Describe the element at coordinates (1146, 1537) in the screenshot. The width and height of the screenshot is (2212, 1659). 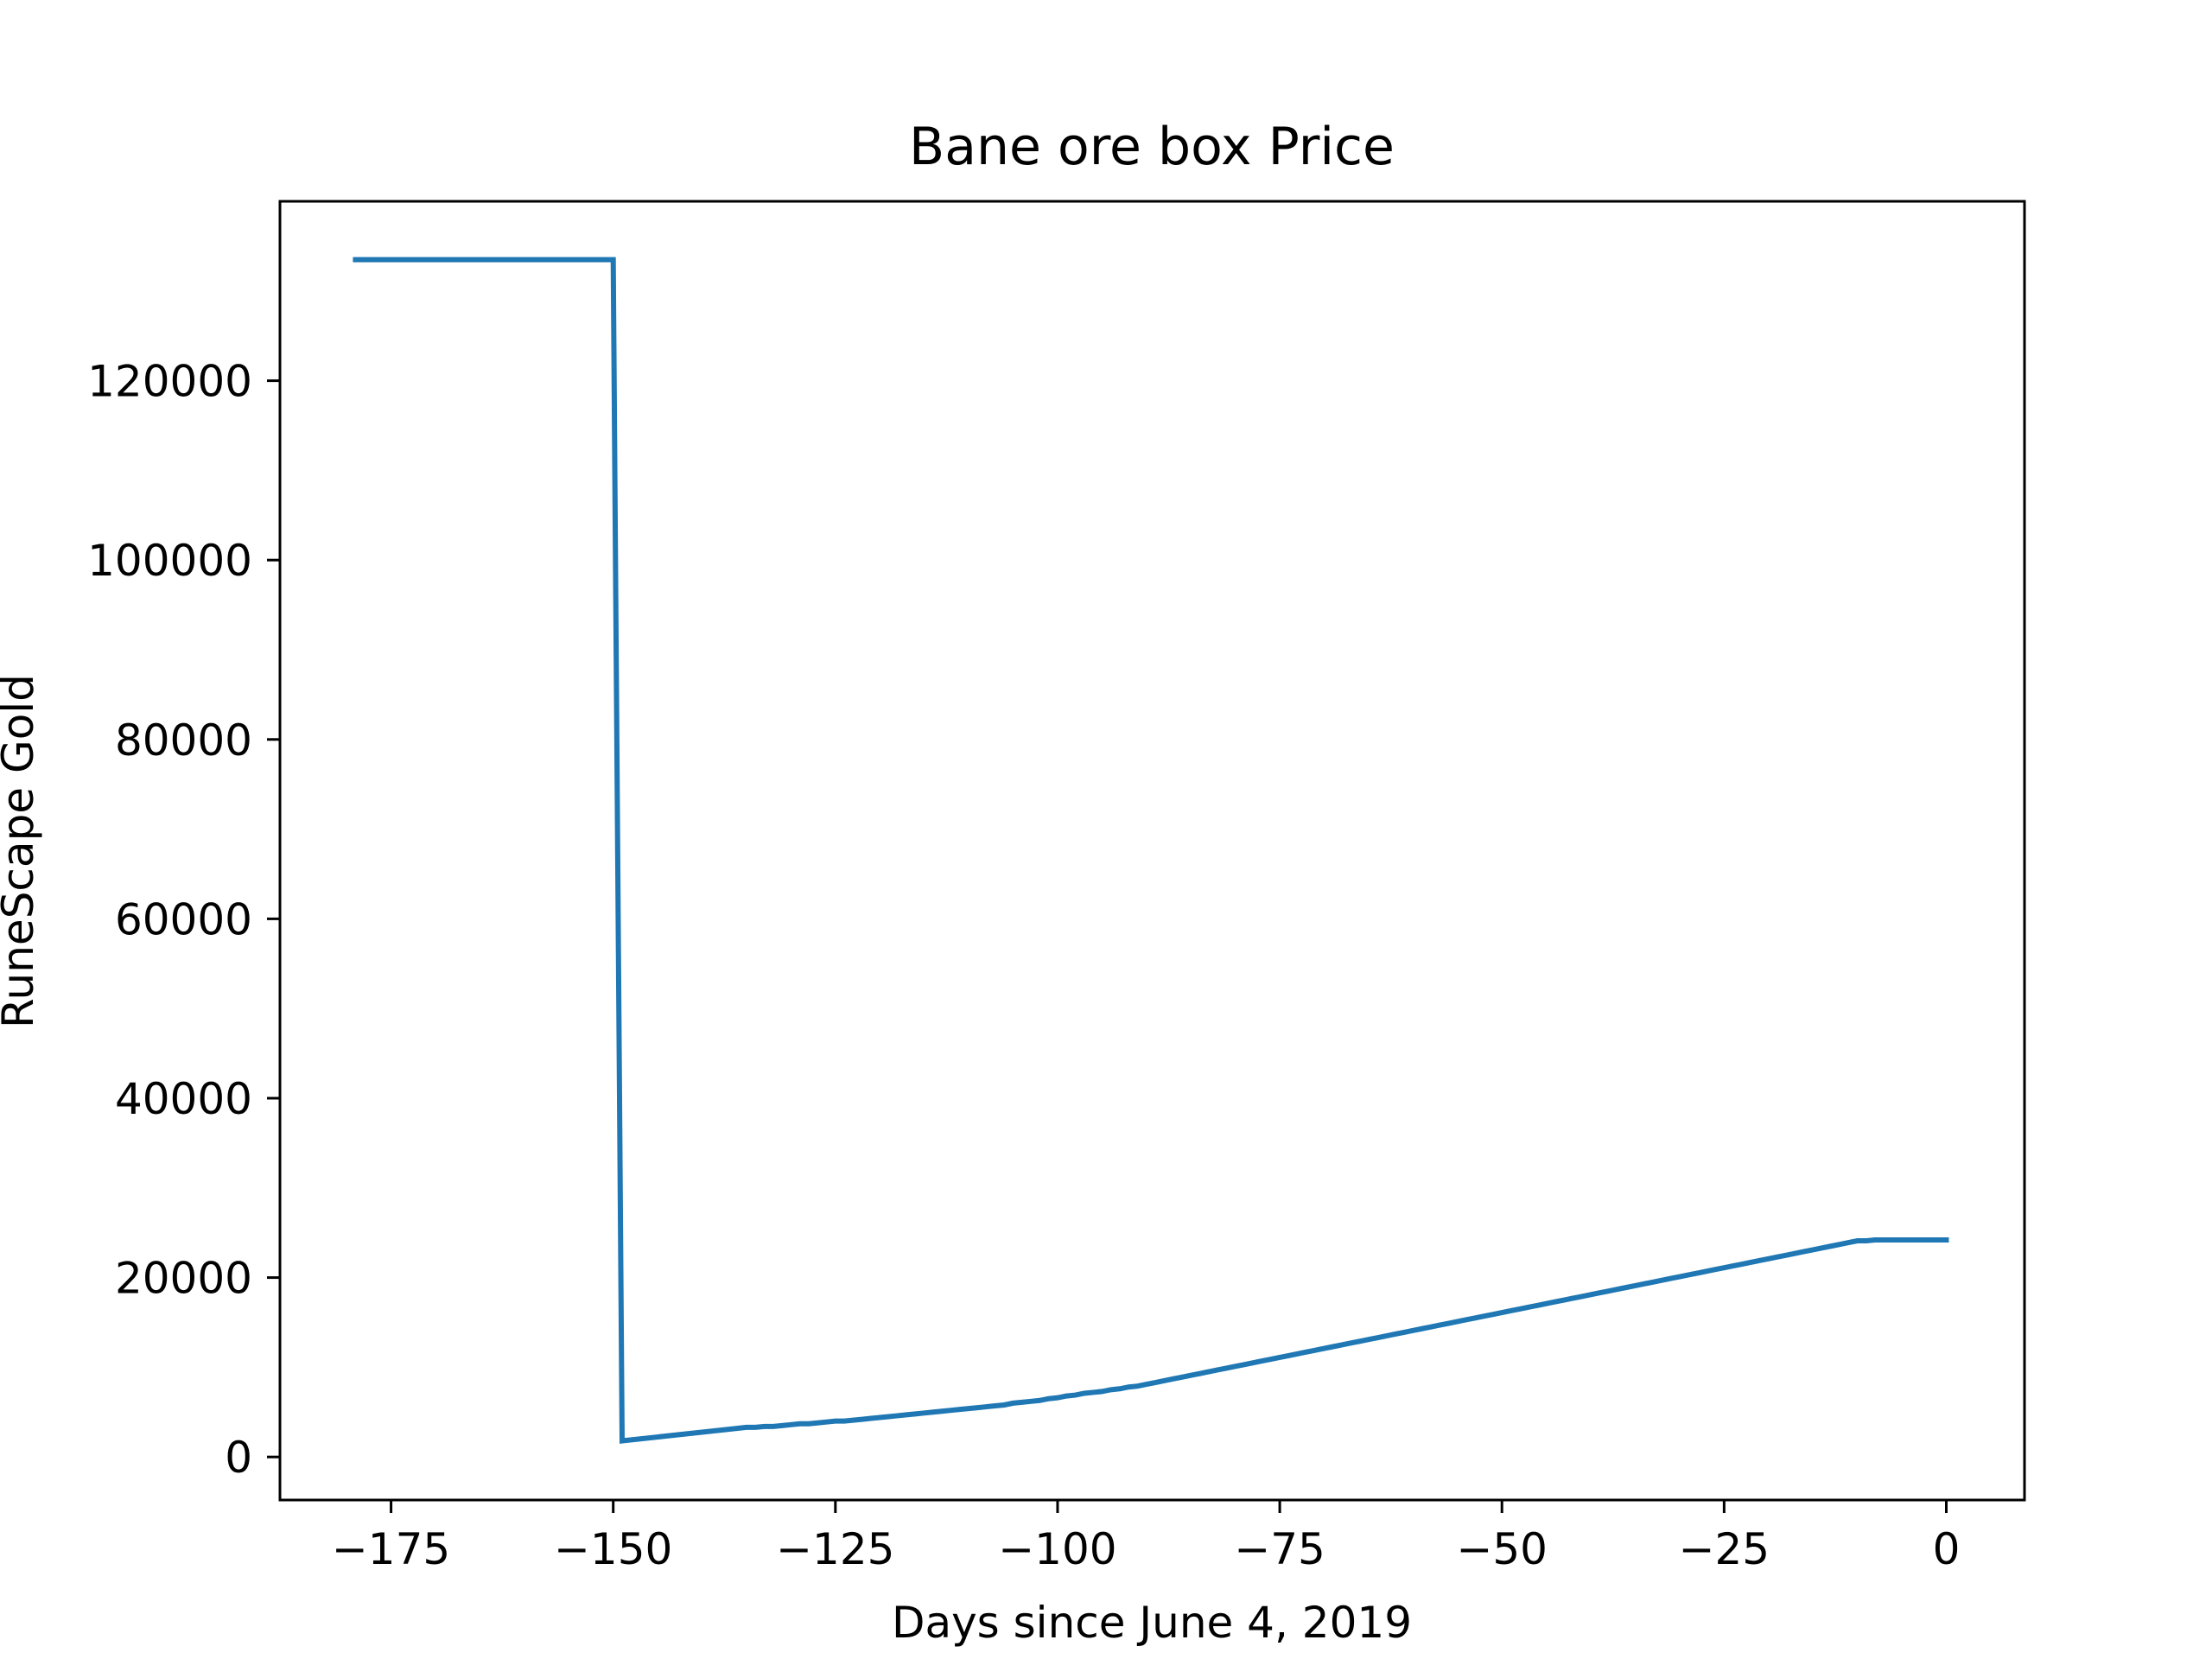
I see `x-axis-ticks: −175 −150 −125 −100 −75 −50 −25 0` at that location.